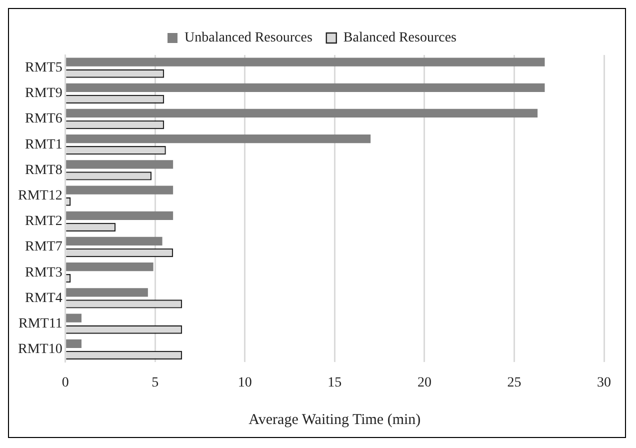 The width and height of the screenshot is (636, 448). I want to click on x-tick-label: 15, so click(335, 382).